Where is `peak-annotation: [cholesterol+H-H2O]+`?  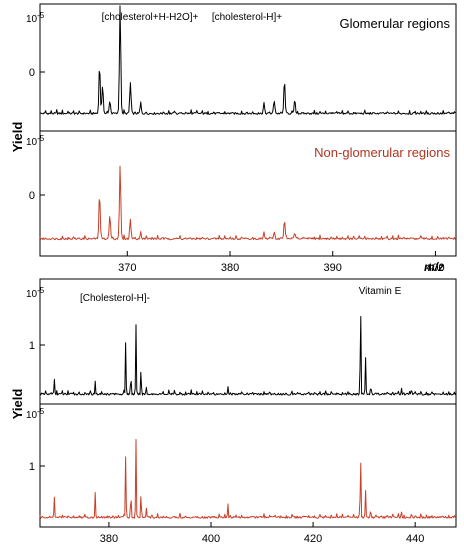
peak-annotation: [cholesterol+H-H2O]+ is located at coordinates (150, 17).